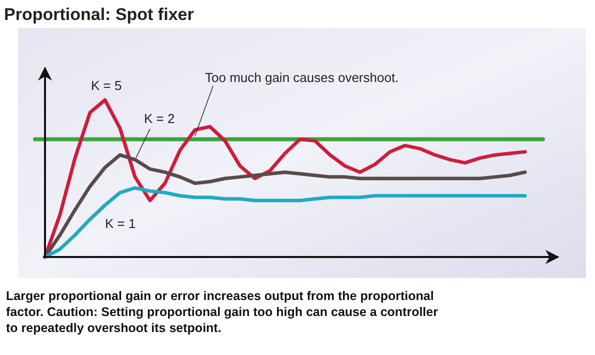  I want to click on text: Larger proportional gain or error increases output from the proportional factor. Caution: Setting proportional gain too high can cause a controller to repeatedly overshoot its setpoint., so click(222, 312).